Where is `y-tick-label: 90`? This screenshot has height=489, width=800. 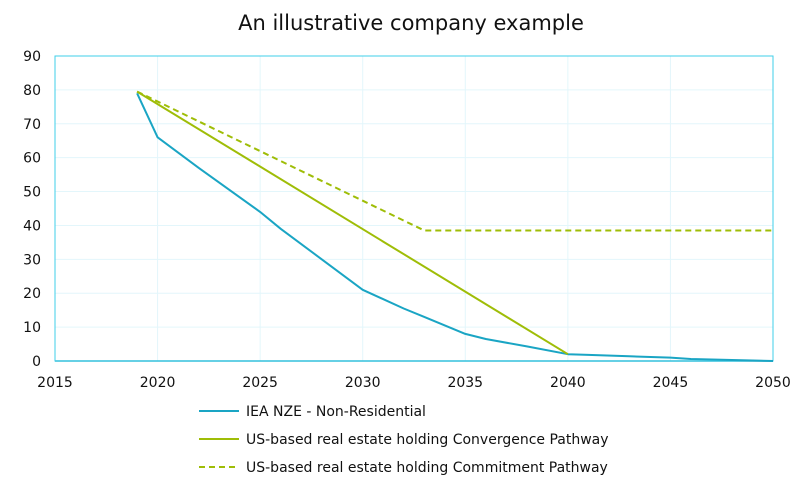
y-tick-label: 90 is located at coordinates (32, 57).